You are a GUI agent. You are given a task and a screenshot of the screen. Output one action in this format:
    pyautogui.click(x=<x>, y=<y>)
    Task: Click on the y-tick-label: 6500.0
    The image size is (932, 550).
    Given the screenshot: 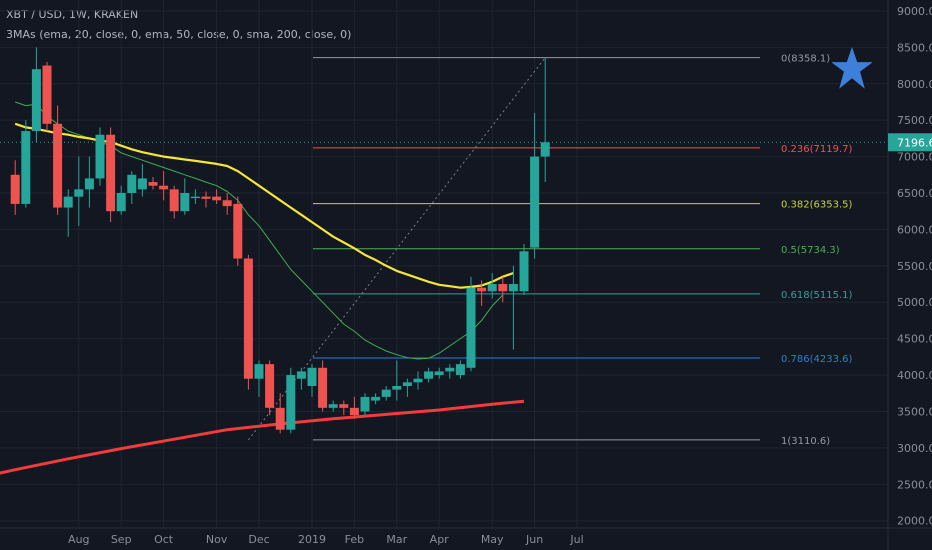 What is the action you would take?
    pyautogui.click(x=914, y=193)
    